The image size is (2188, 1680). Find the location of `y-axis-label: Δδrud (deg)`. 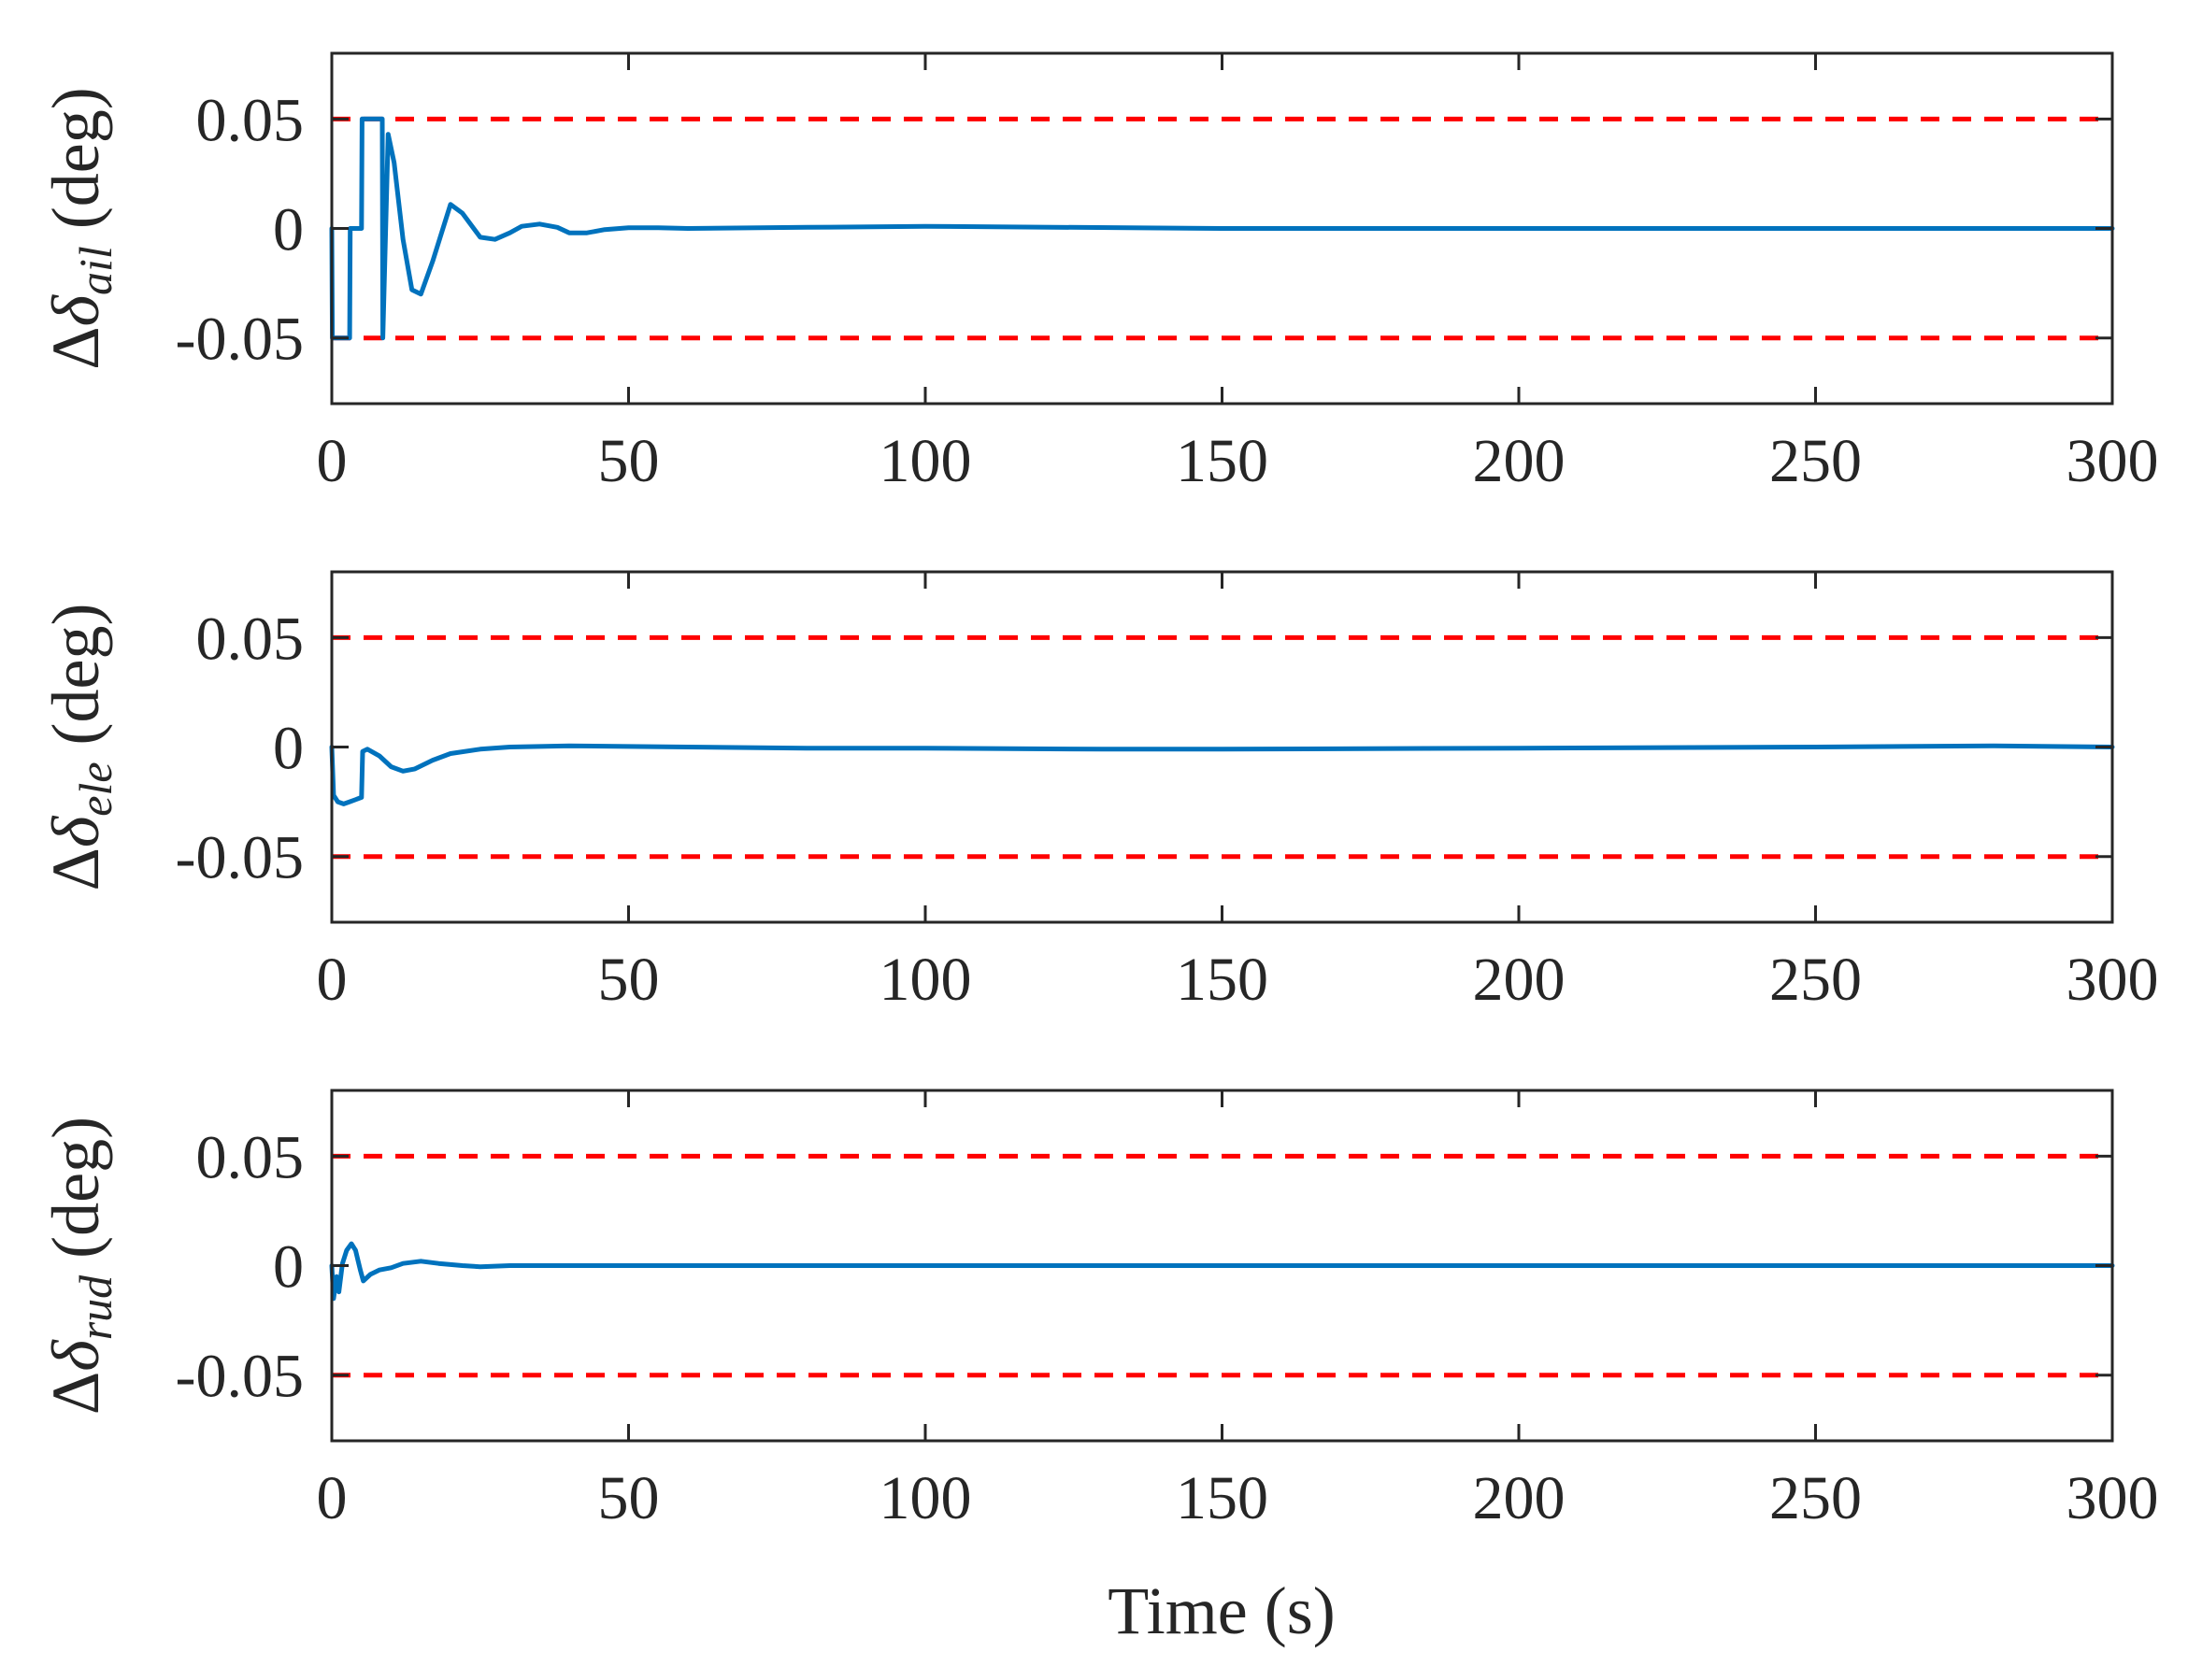

y-axis-label: Δδrud (deg) is located at coordinates (80, 1266).